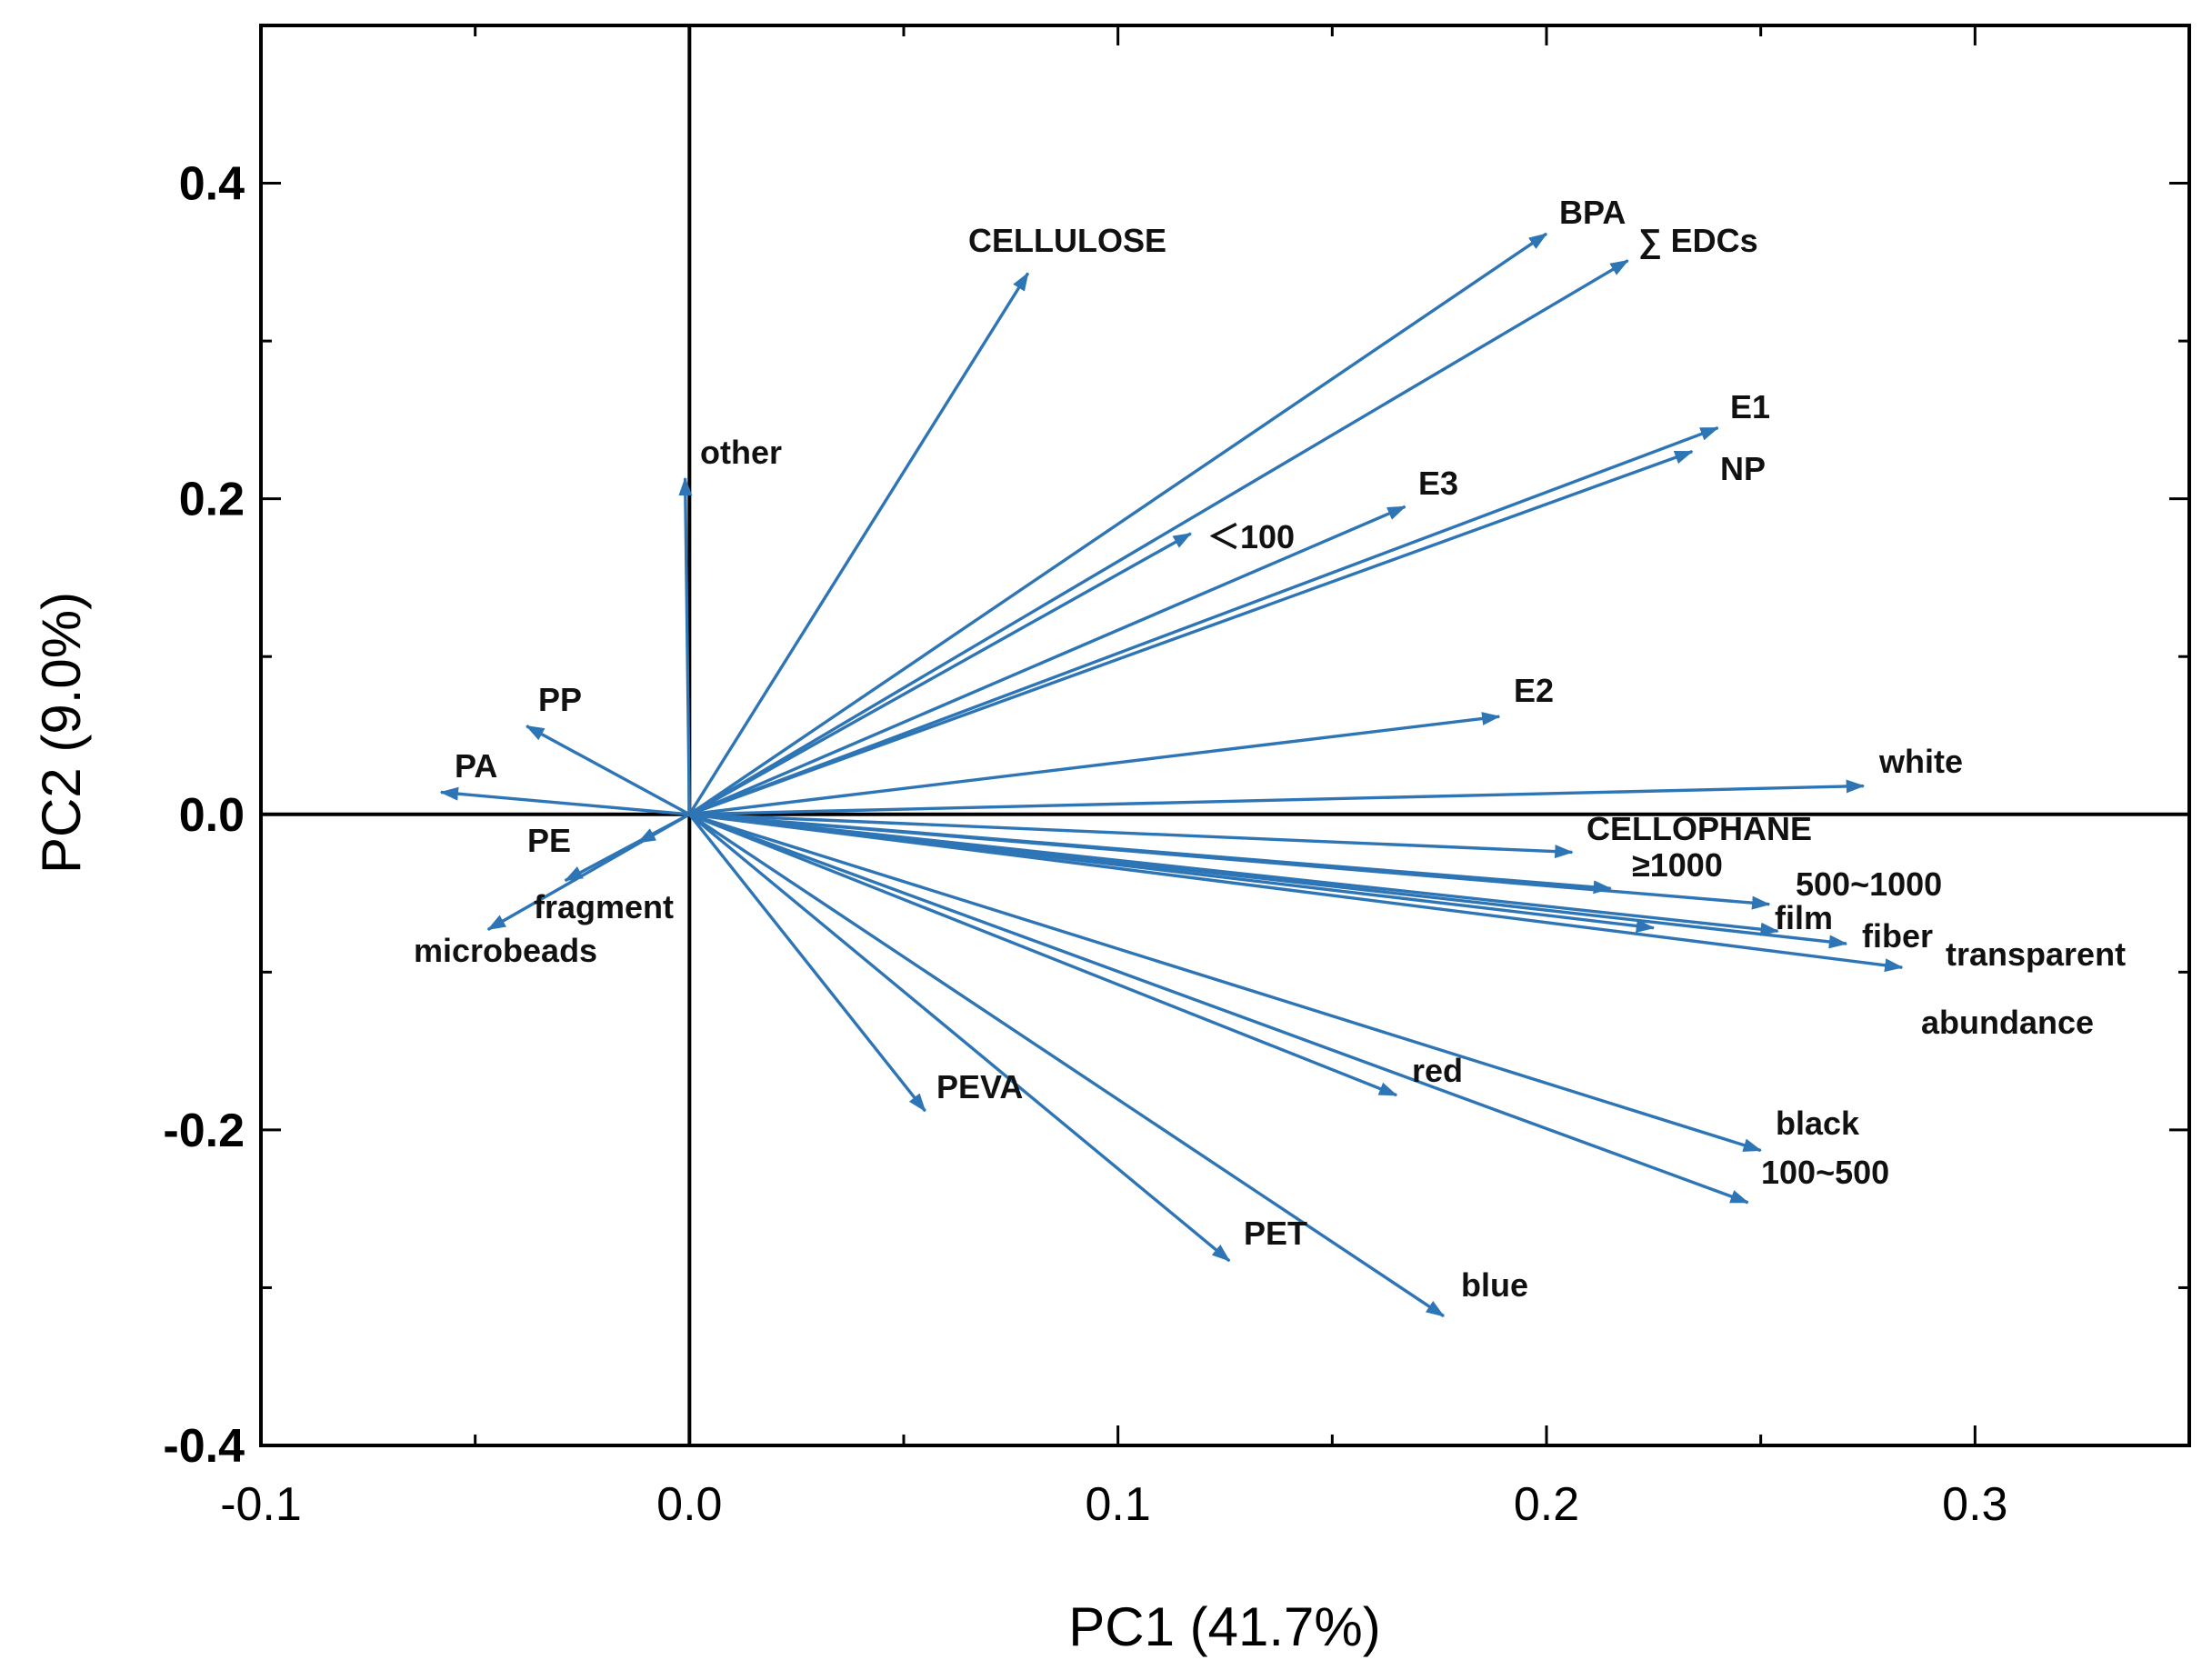 This screenshot has width=2202, height=1680. I want to click on vector-label-100: ＜100, so click(1251, 537).